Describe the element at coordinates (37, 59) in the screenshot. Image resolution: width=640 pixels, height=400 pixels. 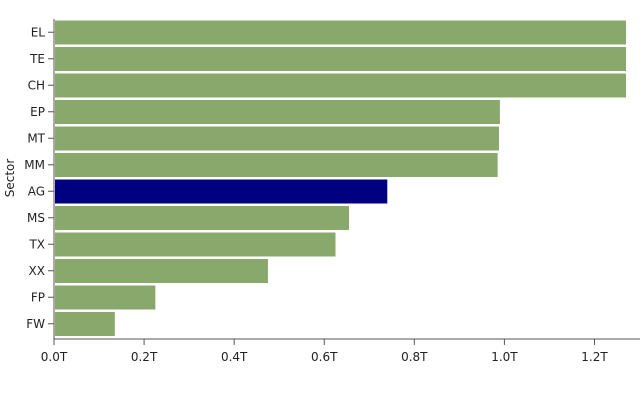
I see `y-tick-label-te: TE` at that location.